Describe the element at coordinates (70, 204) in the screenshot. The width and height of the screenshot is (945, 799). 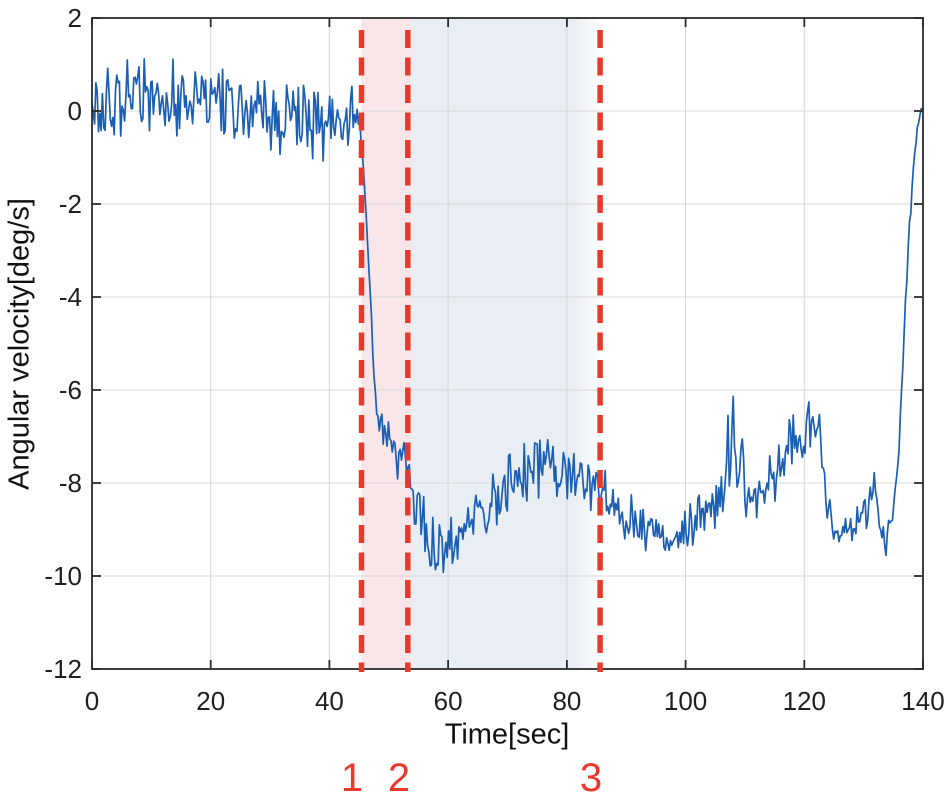
I see `svg-text: -2` at that location.